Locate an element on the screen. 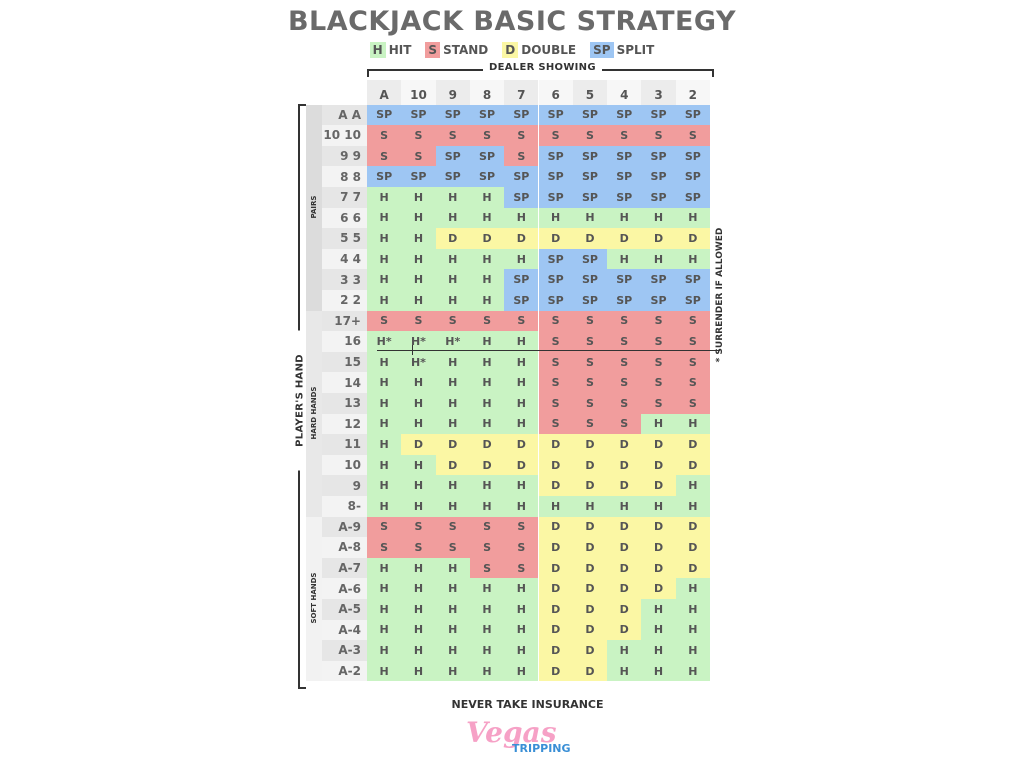 This screenshot has height=768, width=1024. player-hand-label: 2 2 is located at coordinates (344, 300).